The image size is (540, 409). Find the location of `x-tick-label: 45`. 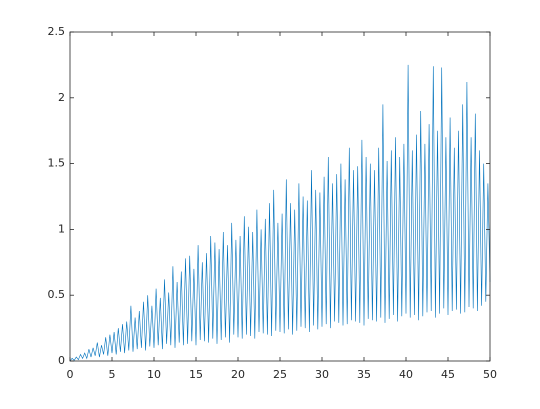

x-tick-label: 45 is located at coordinates (448, 374).